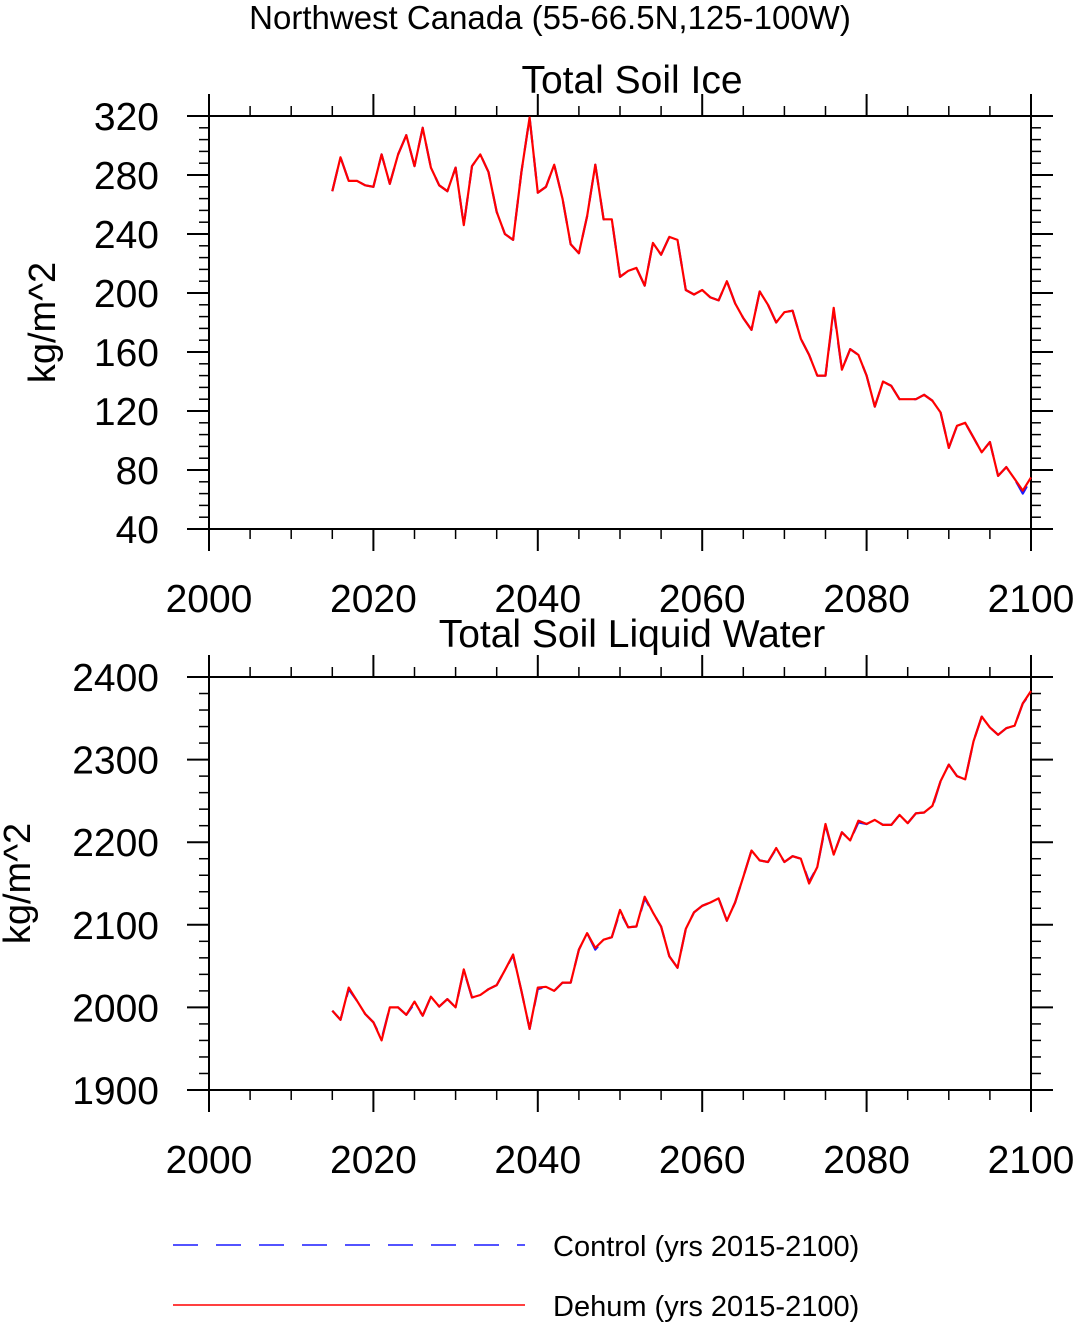  What do you see at coordinates (632, 634) in the screenshot?
I see `chart-title: Total Soil Liquid Water` at bounding box center [632, 634].